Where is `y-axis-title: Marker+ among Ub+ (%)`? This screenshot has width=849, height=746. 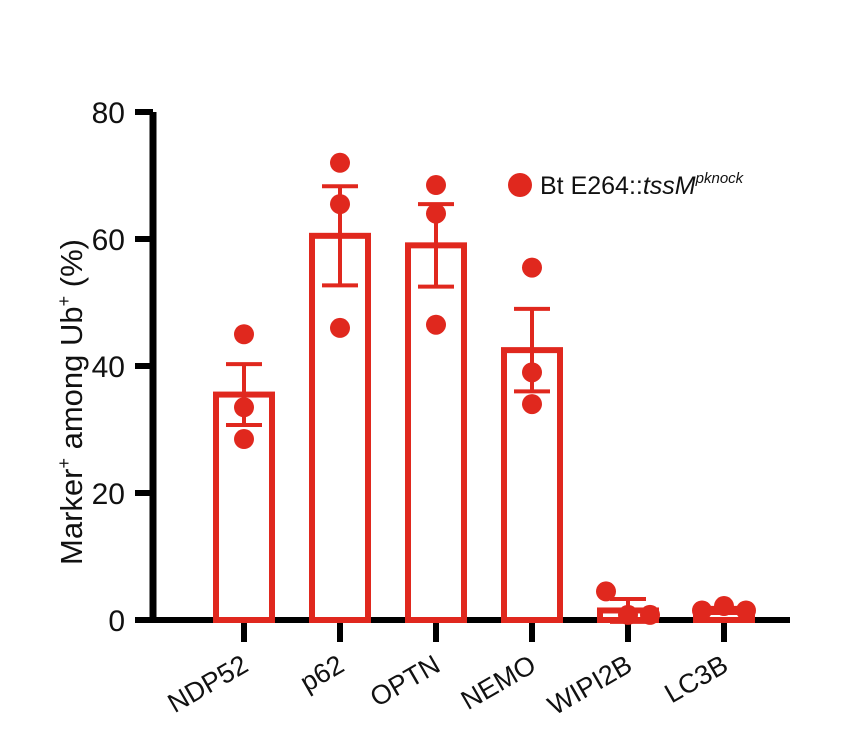
y-axis-title: Marker+ among Ub+ (%) is located at coordinates (71, 402).